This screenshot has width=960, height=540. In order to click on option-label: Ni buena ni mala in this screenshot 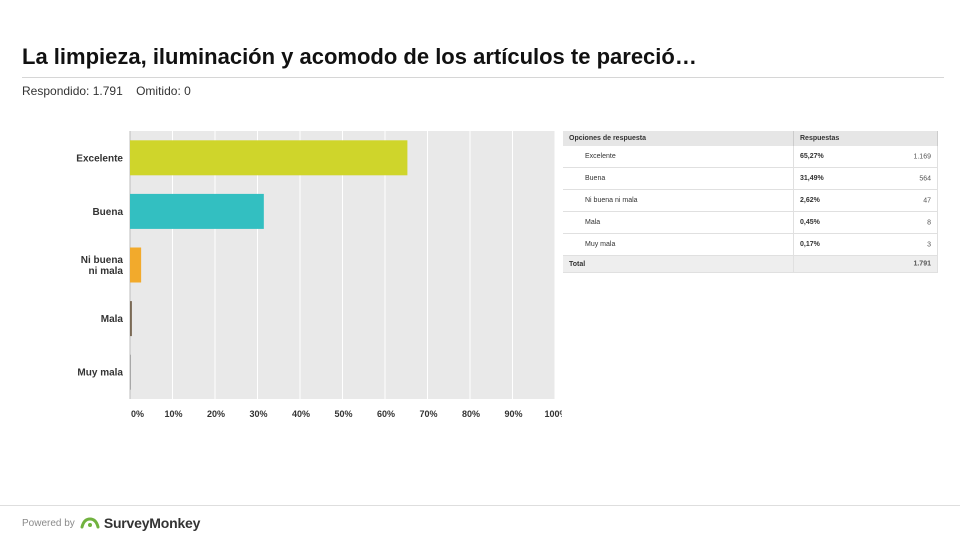, I will do `click(678, 200)`.